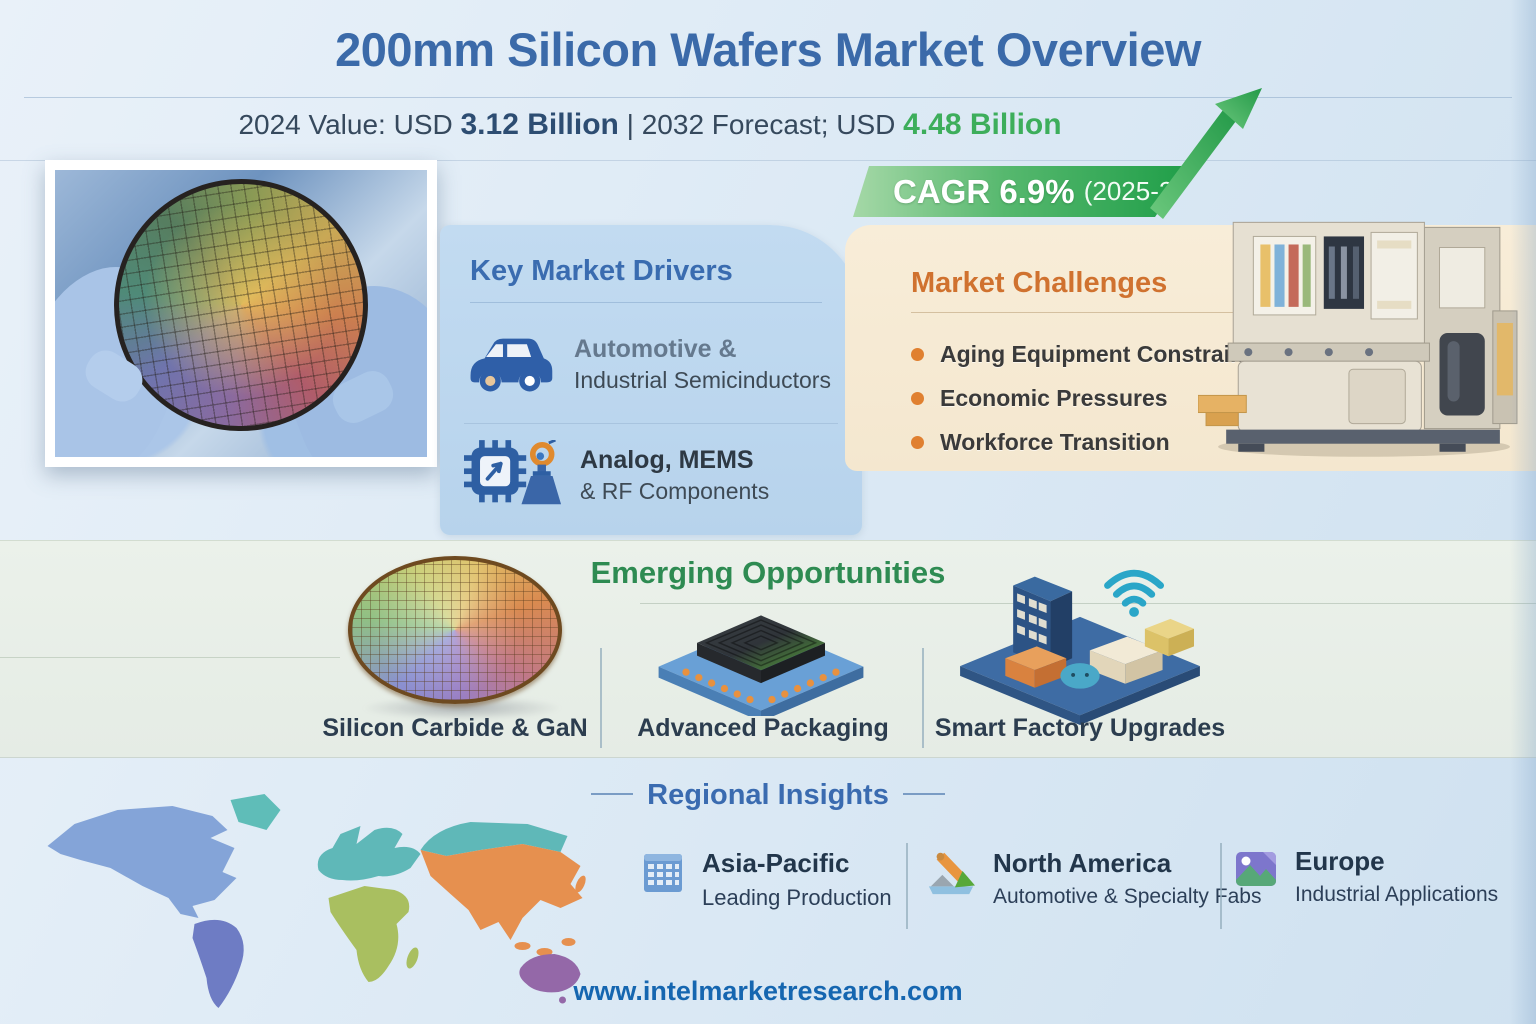 This screenshot has width=1536, height=1024. I want to click on driver-line1: Analog, MEMS, so click(667, 459).